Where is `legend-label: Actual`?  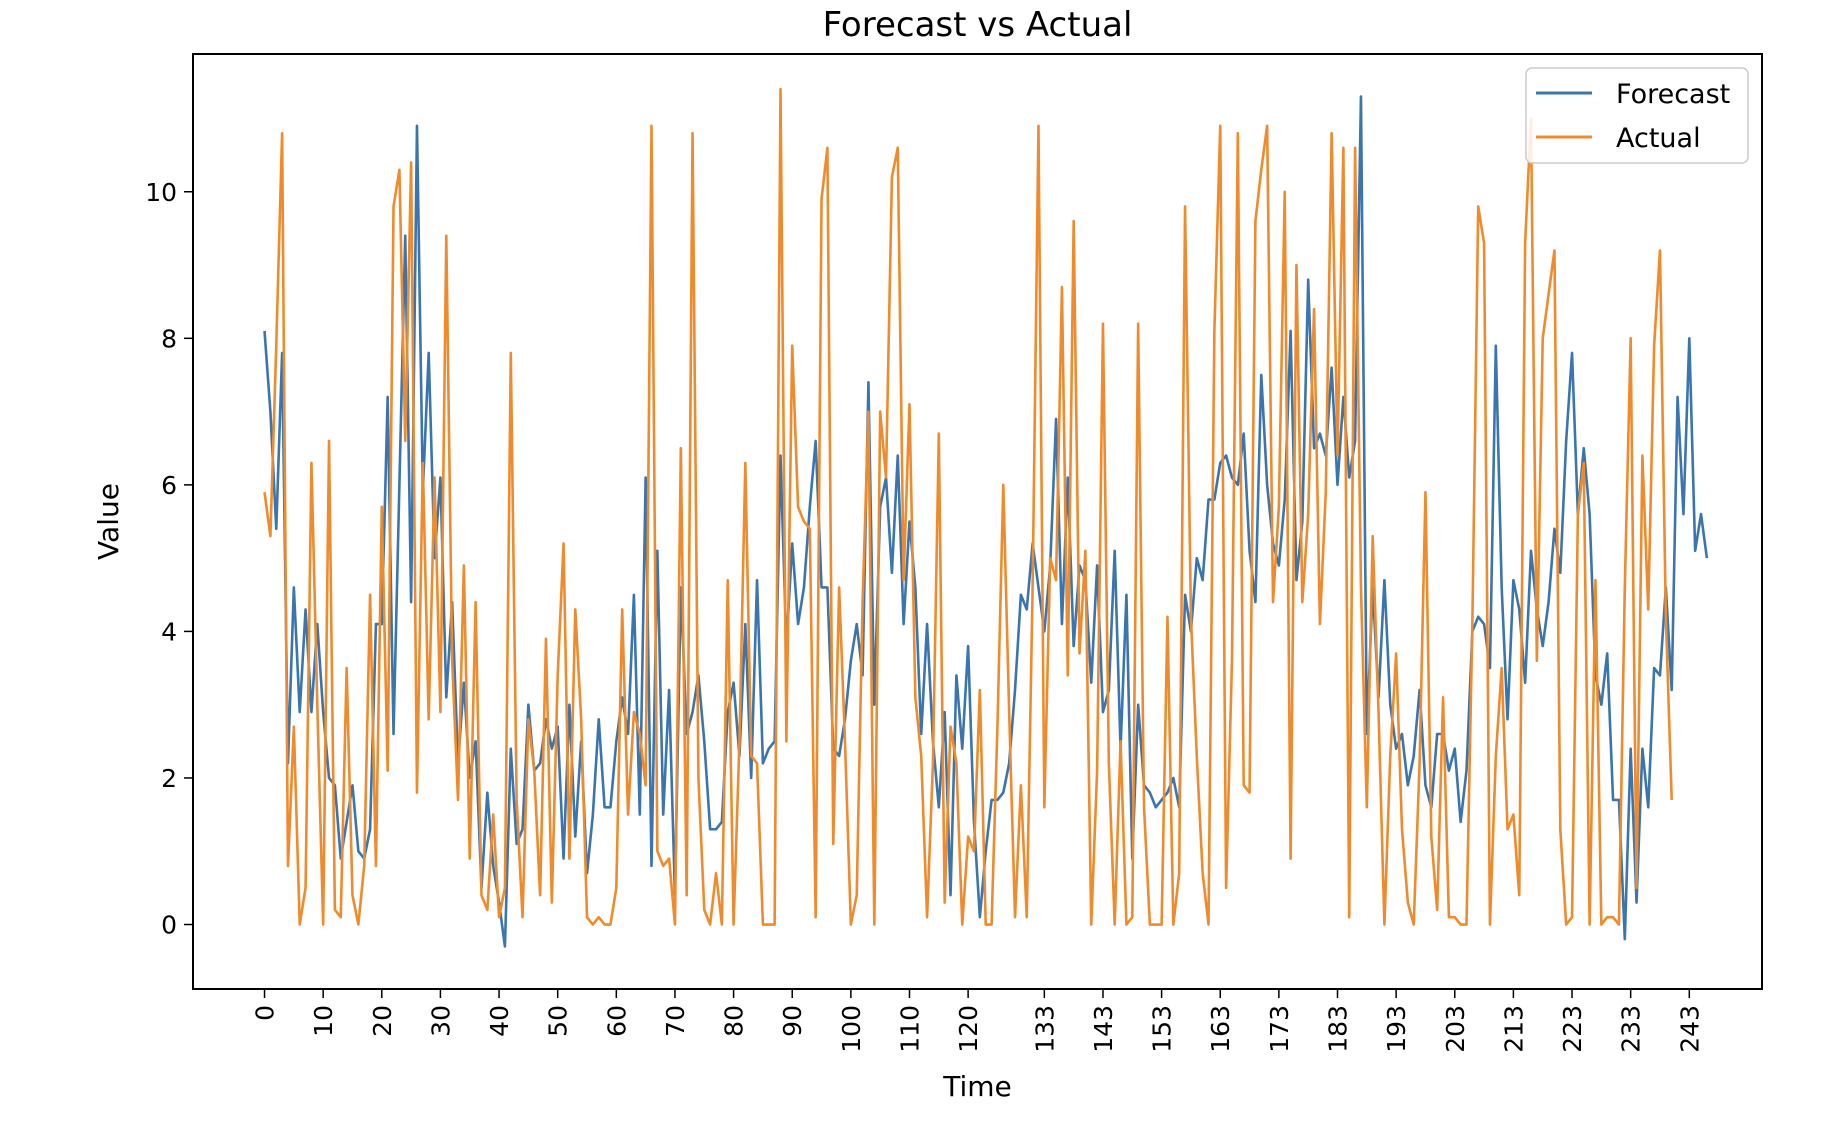
legend-label: Actual is located at coordinates (1658, 138).